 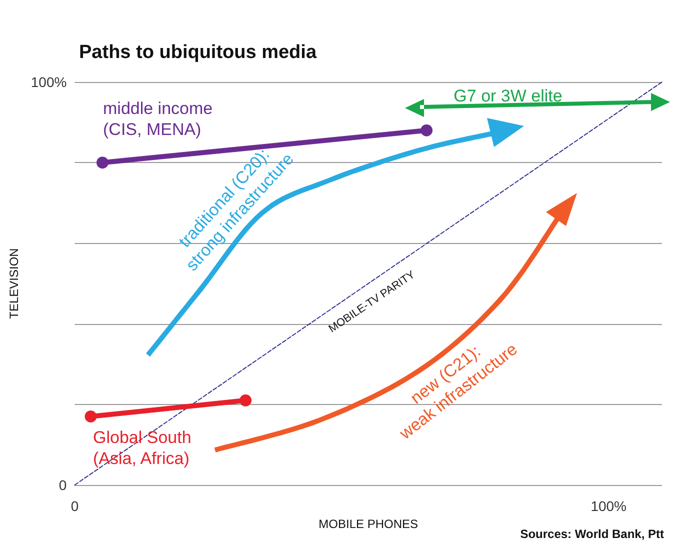 I want to click on chart-title: Paths to ubiquitous media, so click(x=198, y=52).